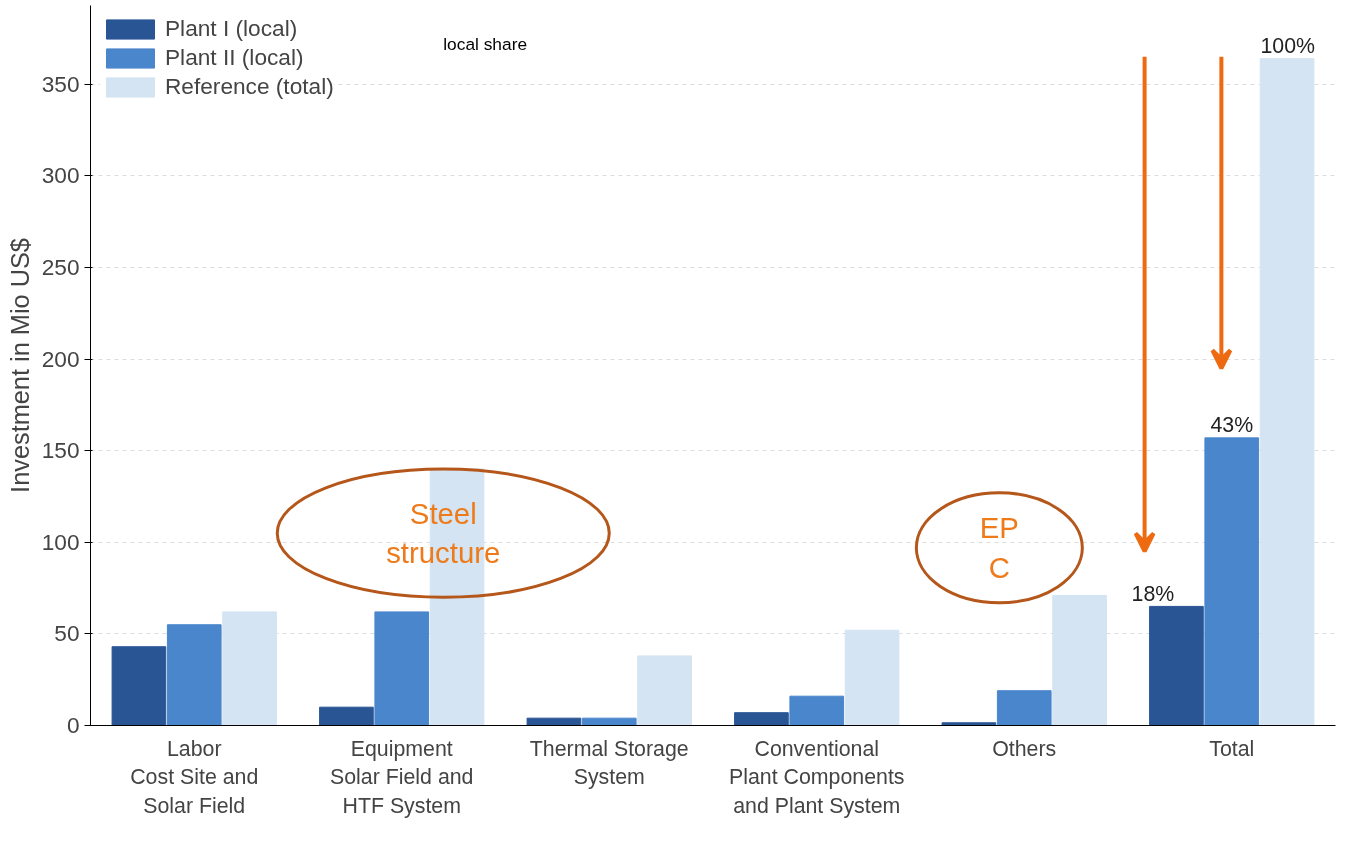 This screenshot has height=842, width=1351. I want to click on y-tick-label: 300, so click(60, 175).